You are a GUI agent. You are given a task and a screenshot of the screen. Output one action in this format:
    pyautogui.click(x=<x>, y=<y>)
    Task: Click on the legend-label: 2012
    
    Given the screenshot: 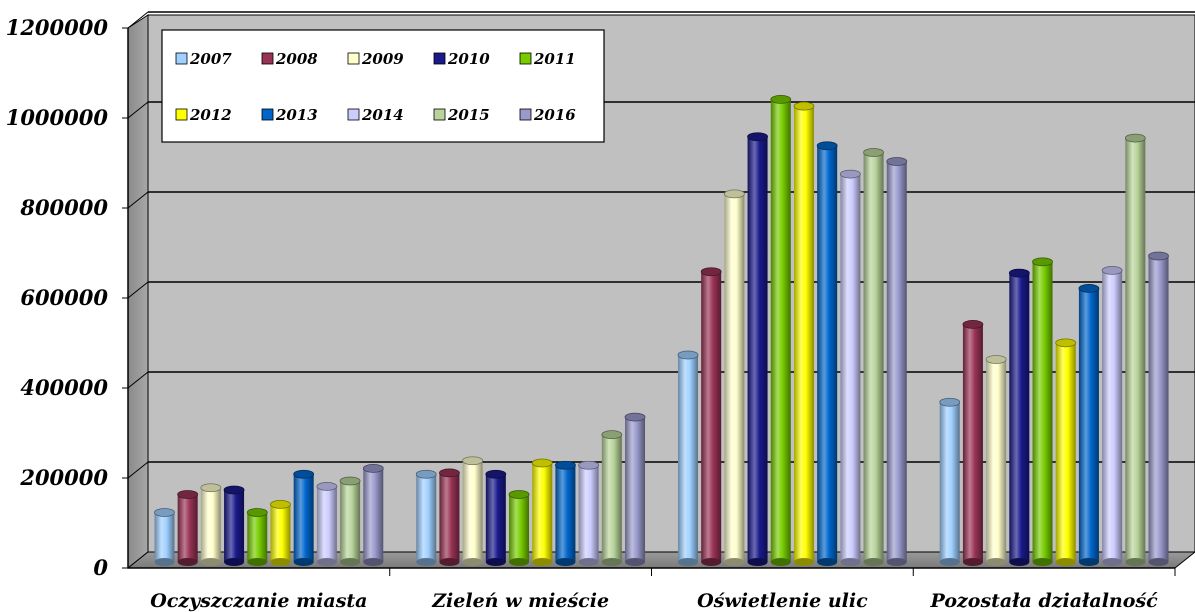 What is the action you would take?
    pyautogui.click(x=210, y=115)
    